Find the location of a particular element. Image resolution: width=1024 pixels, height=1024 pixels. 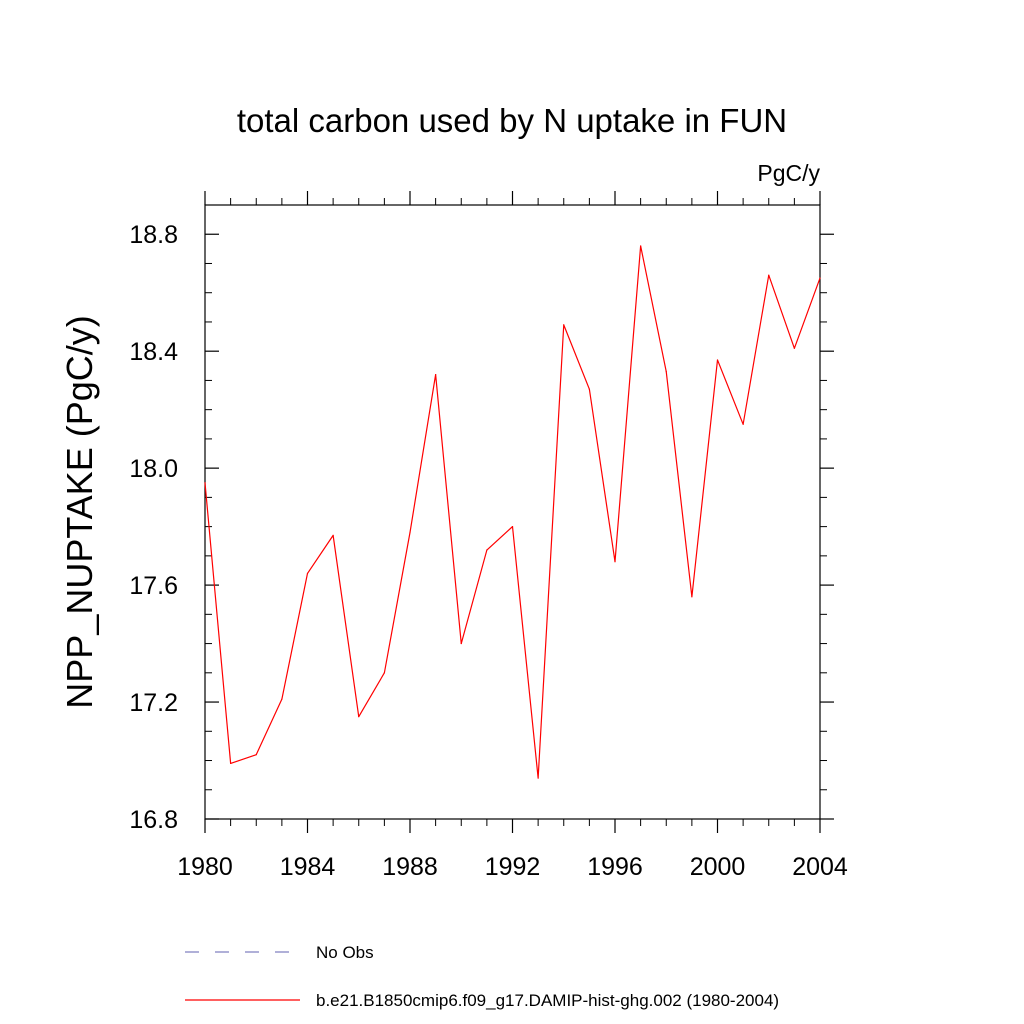

x-tick-label: 1992 is located at coordinates (513, 867).